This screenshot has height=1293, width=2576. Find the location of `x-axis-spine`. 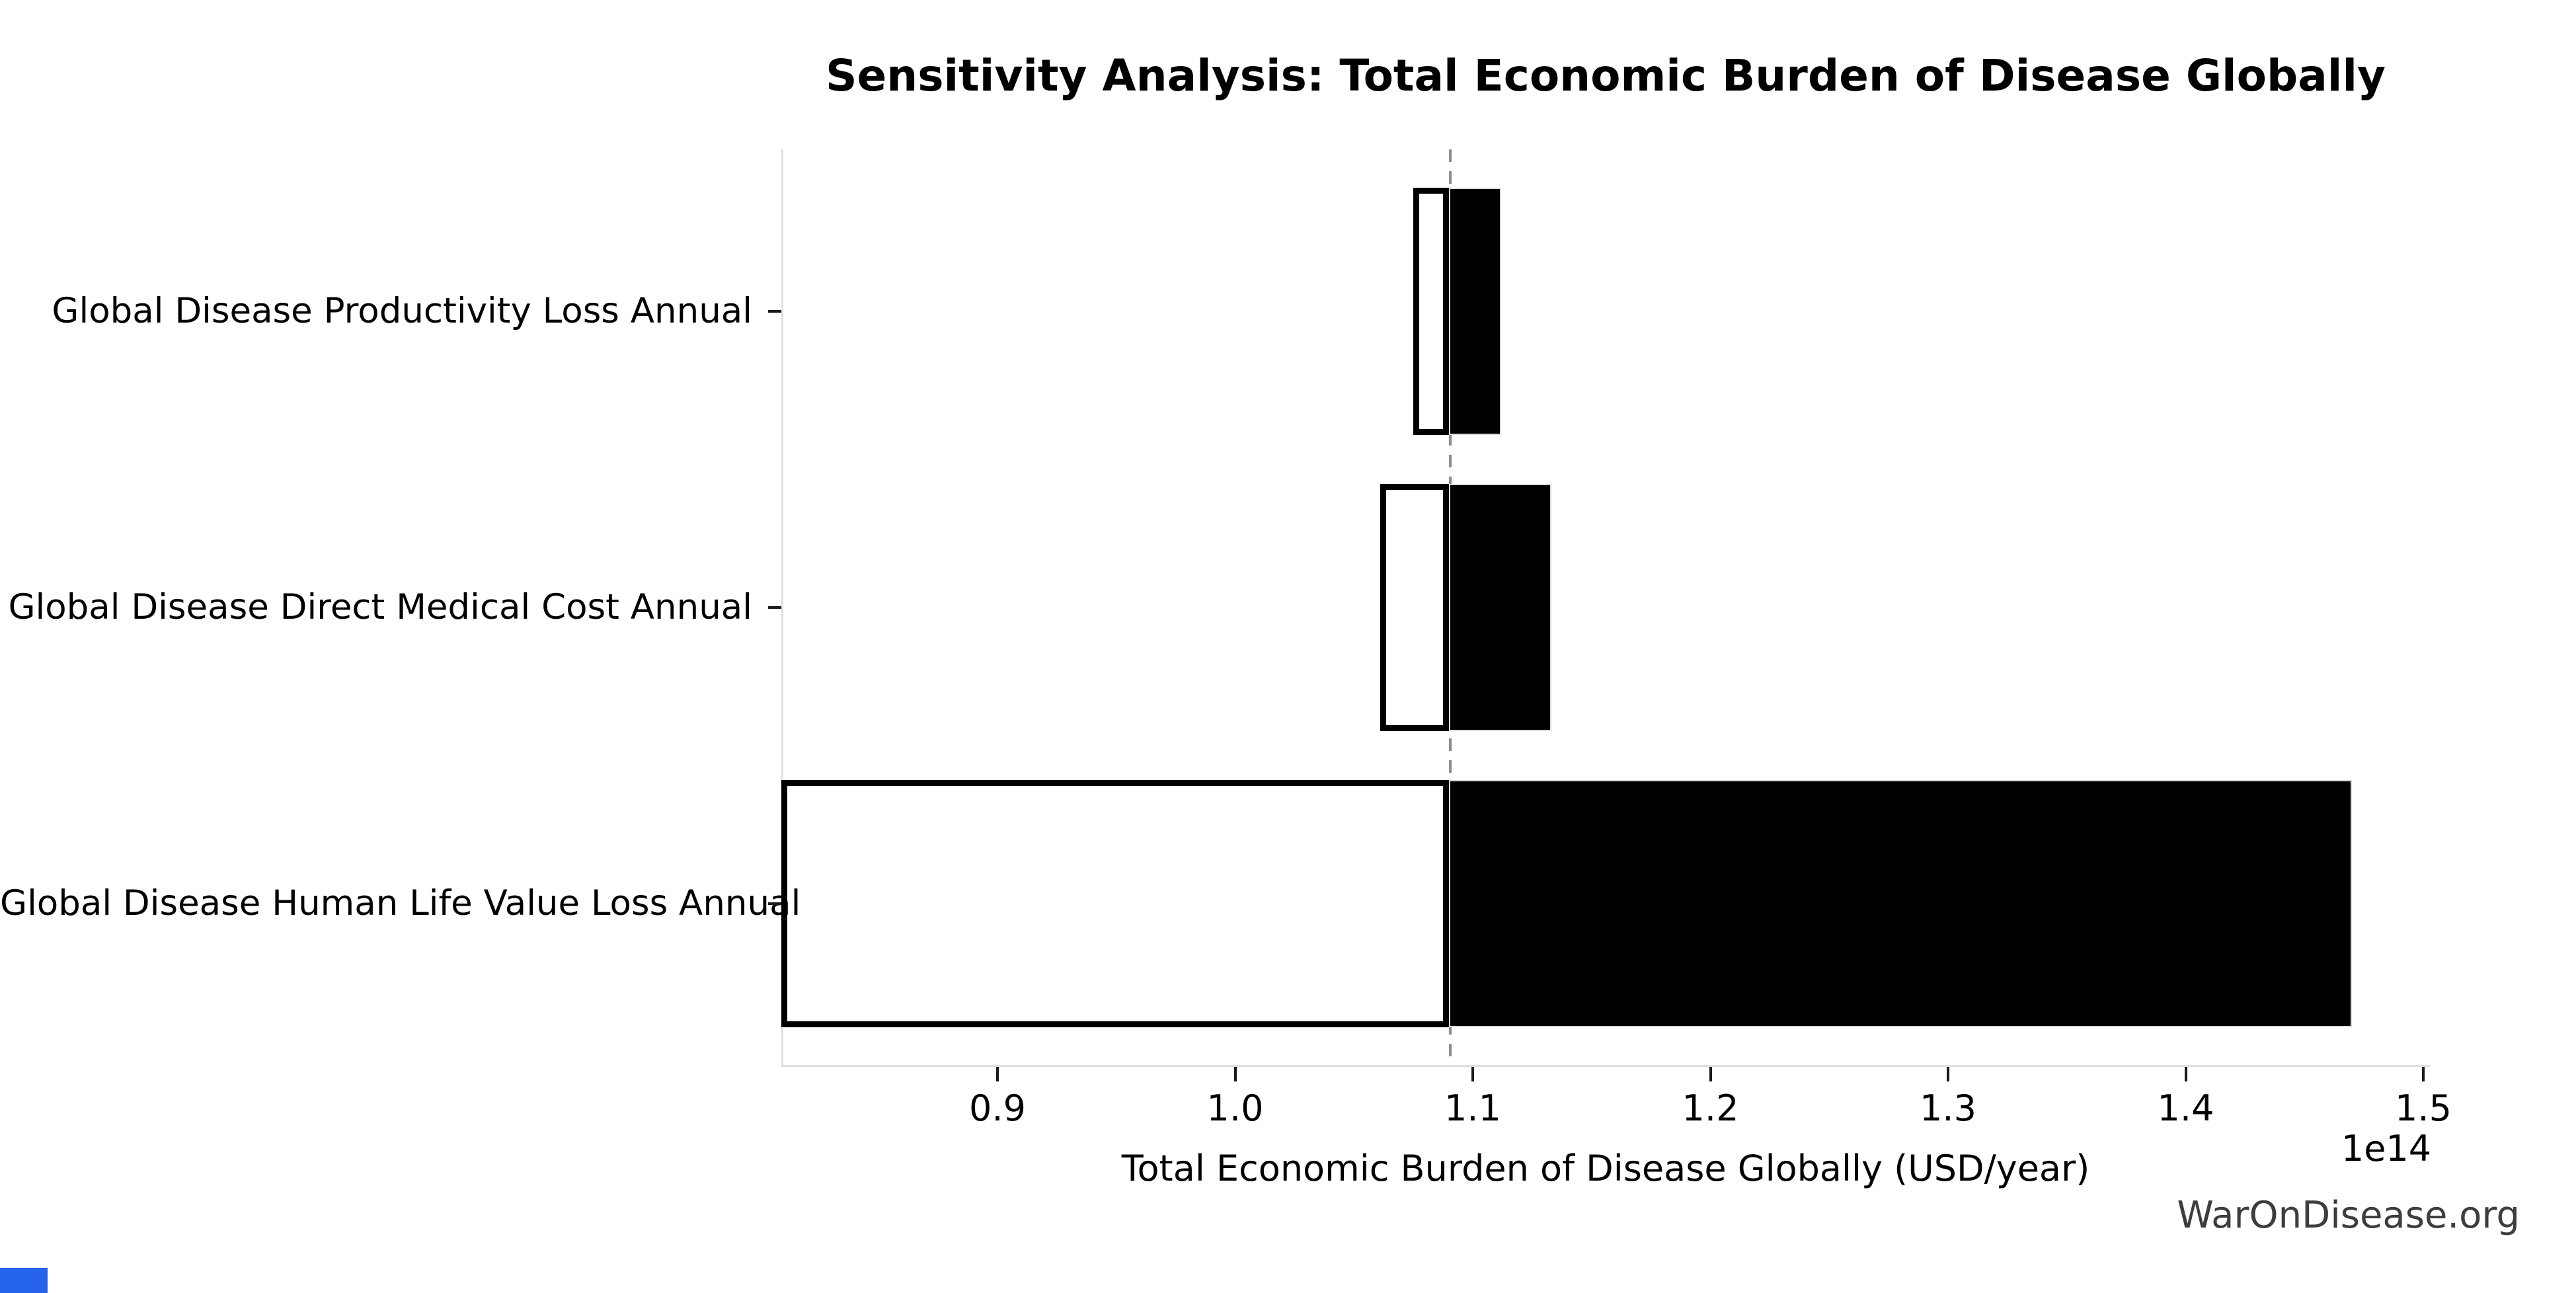

x-axis-spine is located at coordinates (1605, 1066).